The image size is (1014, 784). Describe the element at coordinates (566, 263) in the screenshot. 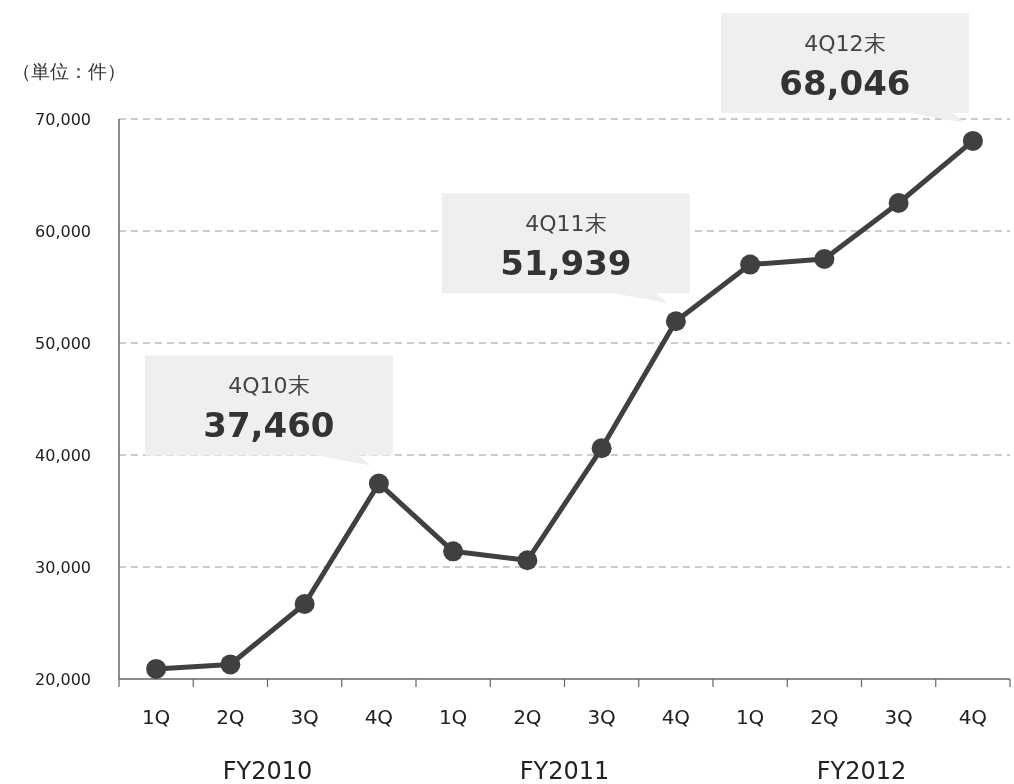

I see `data-label: 51,939` at that location.